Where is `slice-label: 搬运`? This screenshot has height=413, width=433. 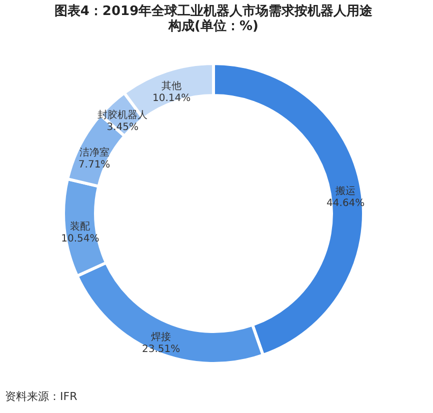 slice-label: 搬运 is located at coordinates (346, 191).